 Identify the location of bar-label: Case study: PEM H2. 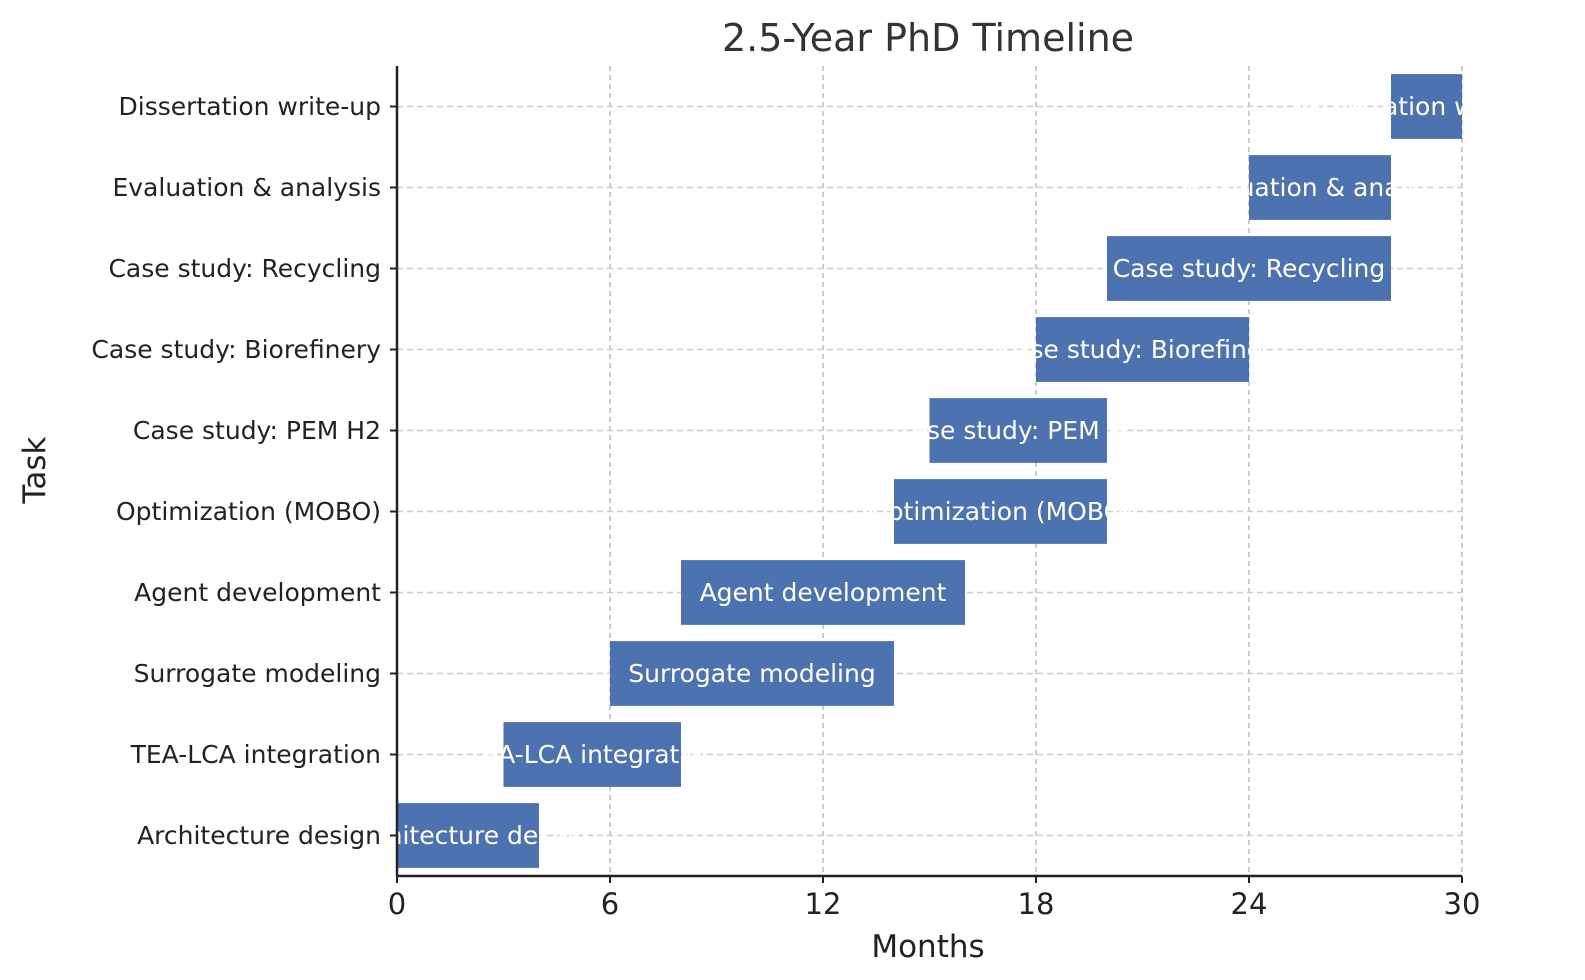
(1018, 430).